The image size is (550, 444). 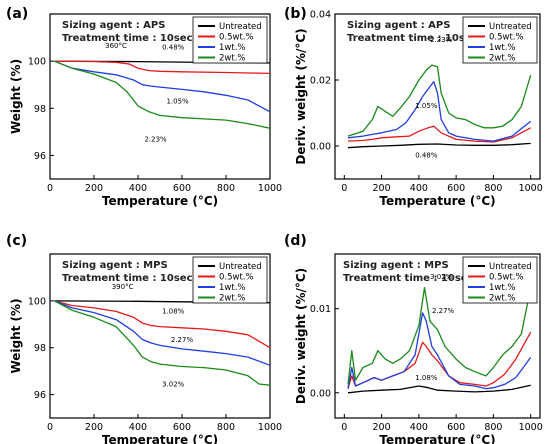 I want to click on y-tick-label: 0.02, so click(x=320, y=81).